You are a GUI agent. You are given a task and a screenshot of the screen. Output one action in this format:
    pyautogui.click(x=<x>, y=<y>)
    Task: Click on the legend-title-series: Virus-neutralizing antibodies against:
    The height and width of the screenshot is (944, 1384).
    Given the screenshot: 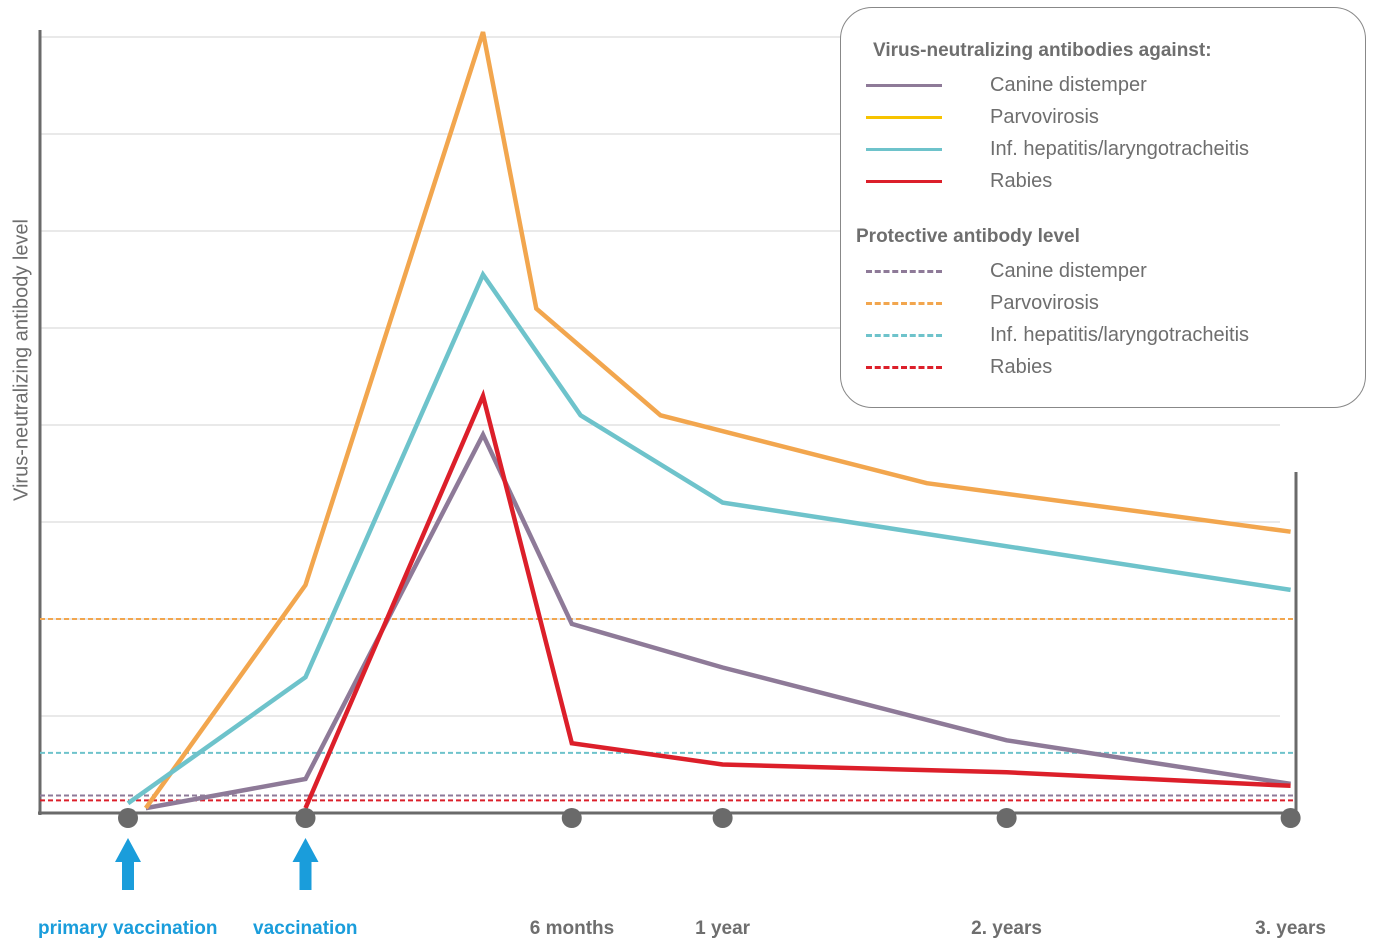 What is the action you would take?
    pyautogui.click(x=1042, y=50)
    